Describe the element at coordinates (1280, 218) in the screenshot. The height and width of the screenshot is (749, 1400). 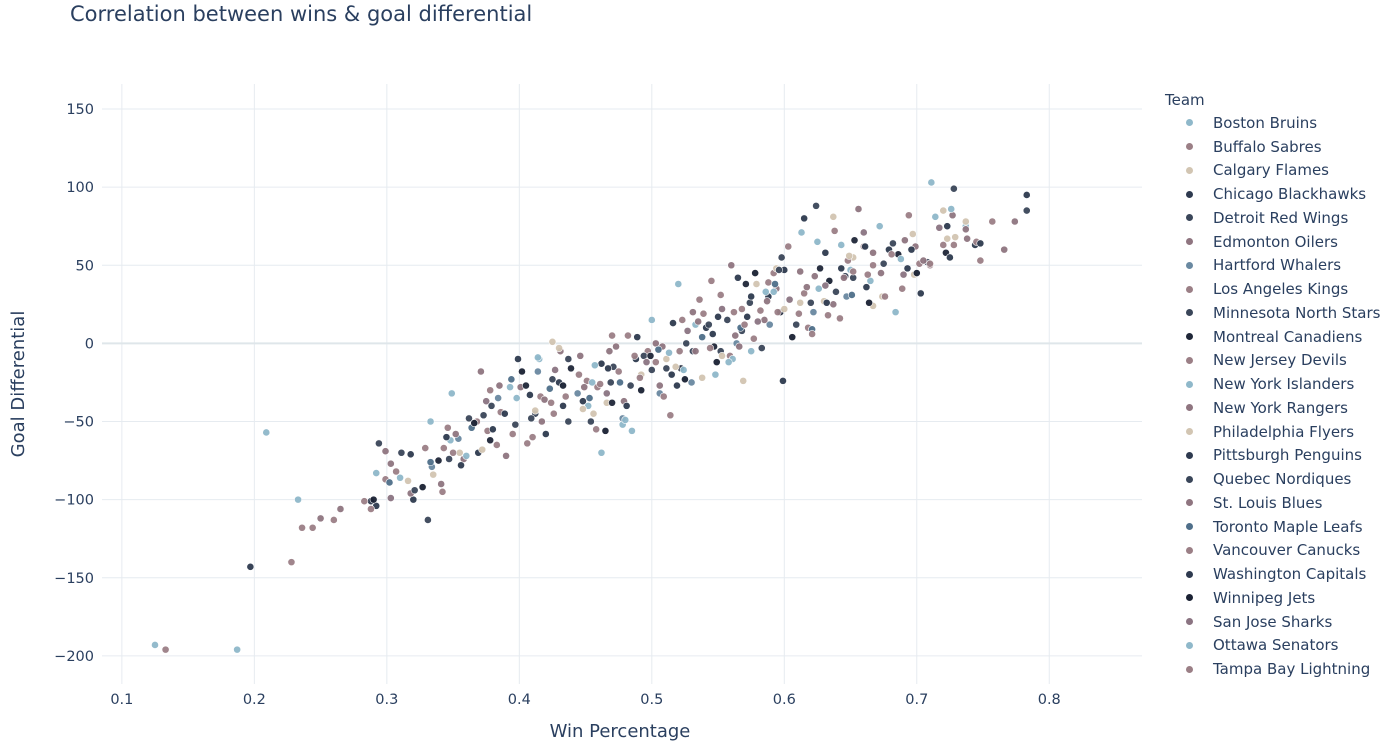
I see `legend-item: Detroit Red Wings` at that location.